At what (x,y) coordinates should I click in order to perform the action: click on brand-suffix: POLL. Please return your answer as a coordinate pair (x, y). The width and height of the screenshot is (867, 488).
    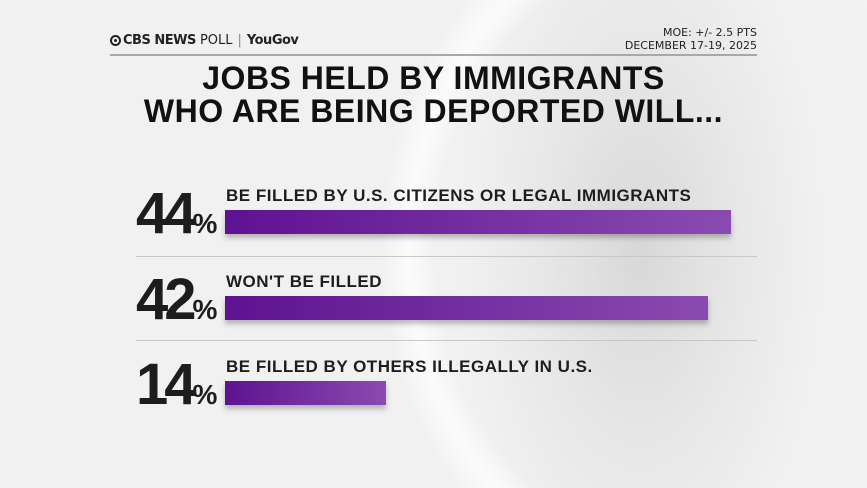
    Looking at the image, I should click on (216, 40).